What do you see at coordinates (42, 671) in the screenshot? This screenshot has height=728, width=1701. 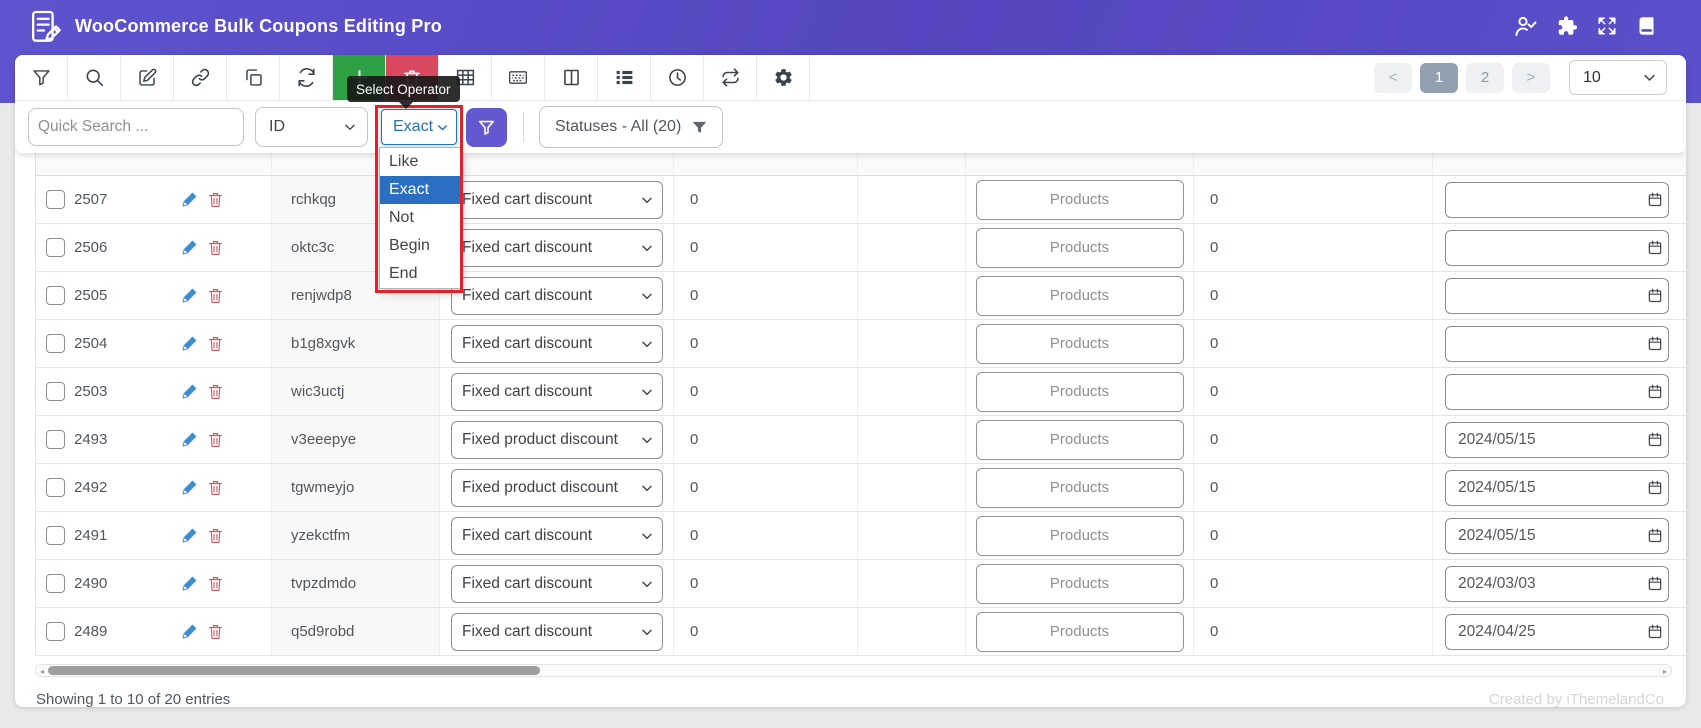 I see `scroll-left-arrow: ◂` at bounding box center [42, 671].